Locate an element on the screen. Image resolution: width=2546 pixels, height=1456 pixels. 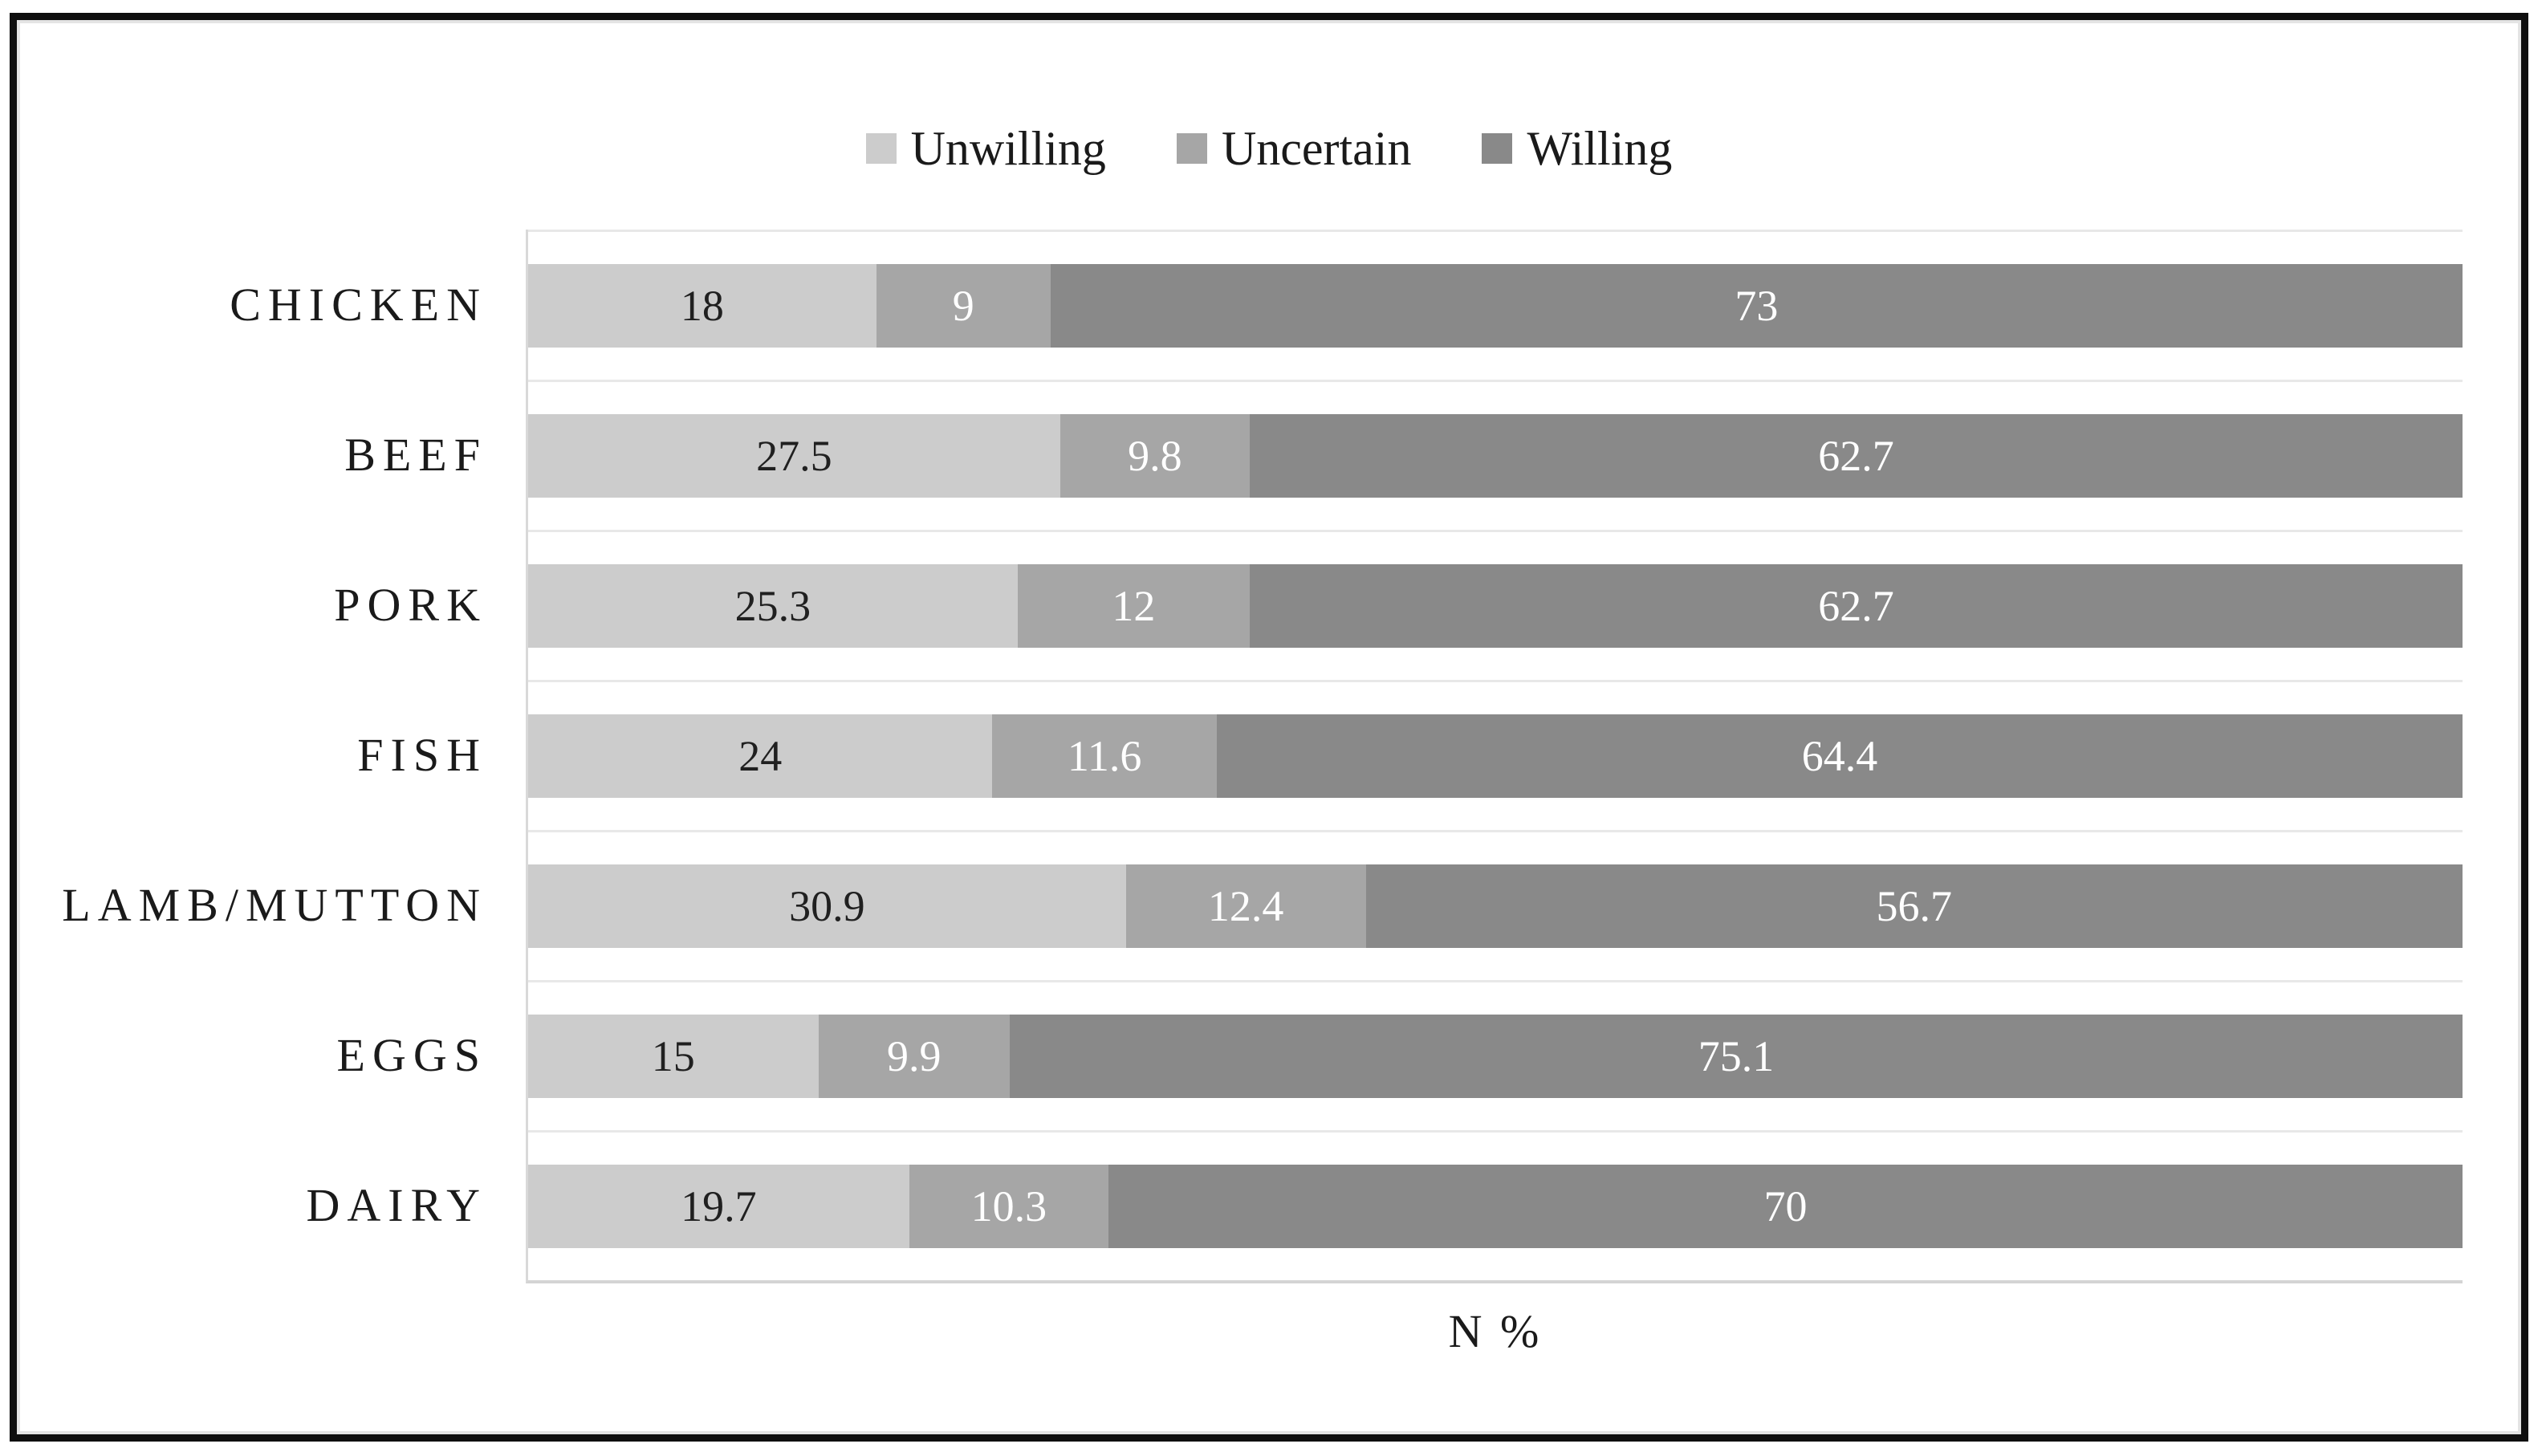
category-band: 30.9 12.4 56.7 is located at coordinates (1495, 905).